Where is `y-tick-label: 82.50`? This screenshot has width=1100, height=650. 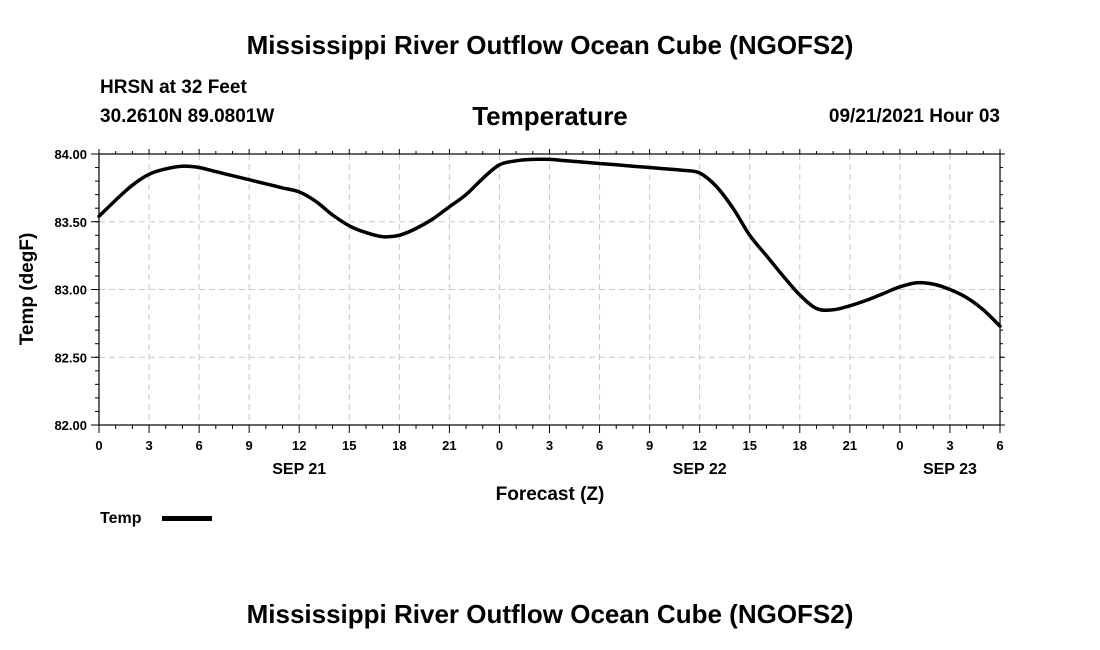
y-tick-label: 82.50 is located at coordinates (70, 357).